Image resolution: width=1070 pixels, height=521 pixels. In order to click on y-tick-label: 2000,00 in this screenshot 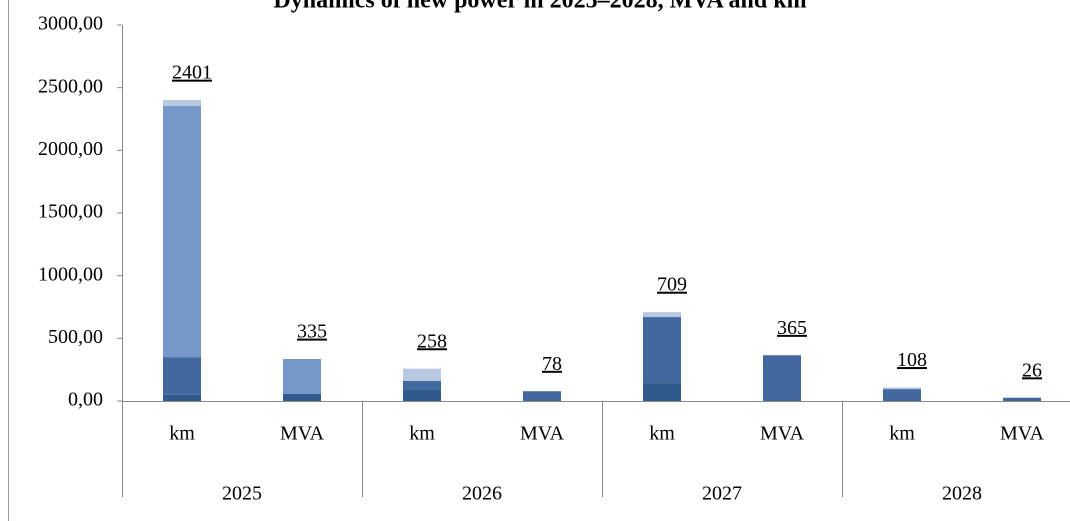, I will do `click(70, 149)`.